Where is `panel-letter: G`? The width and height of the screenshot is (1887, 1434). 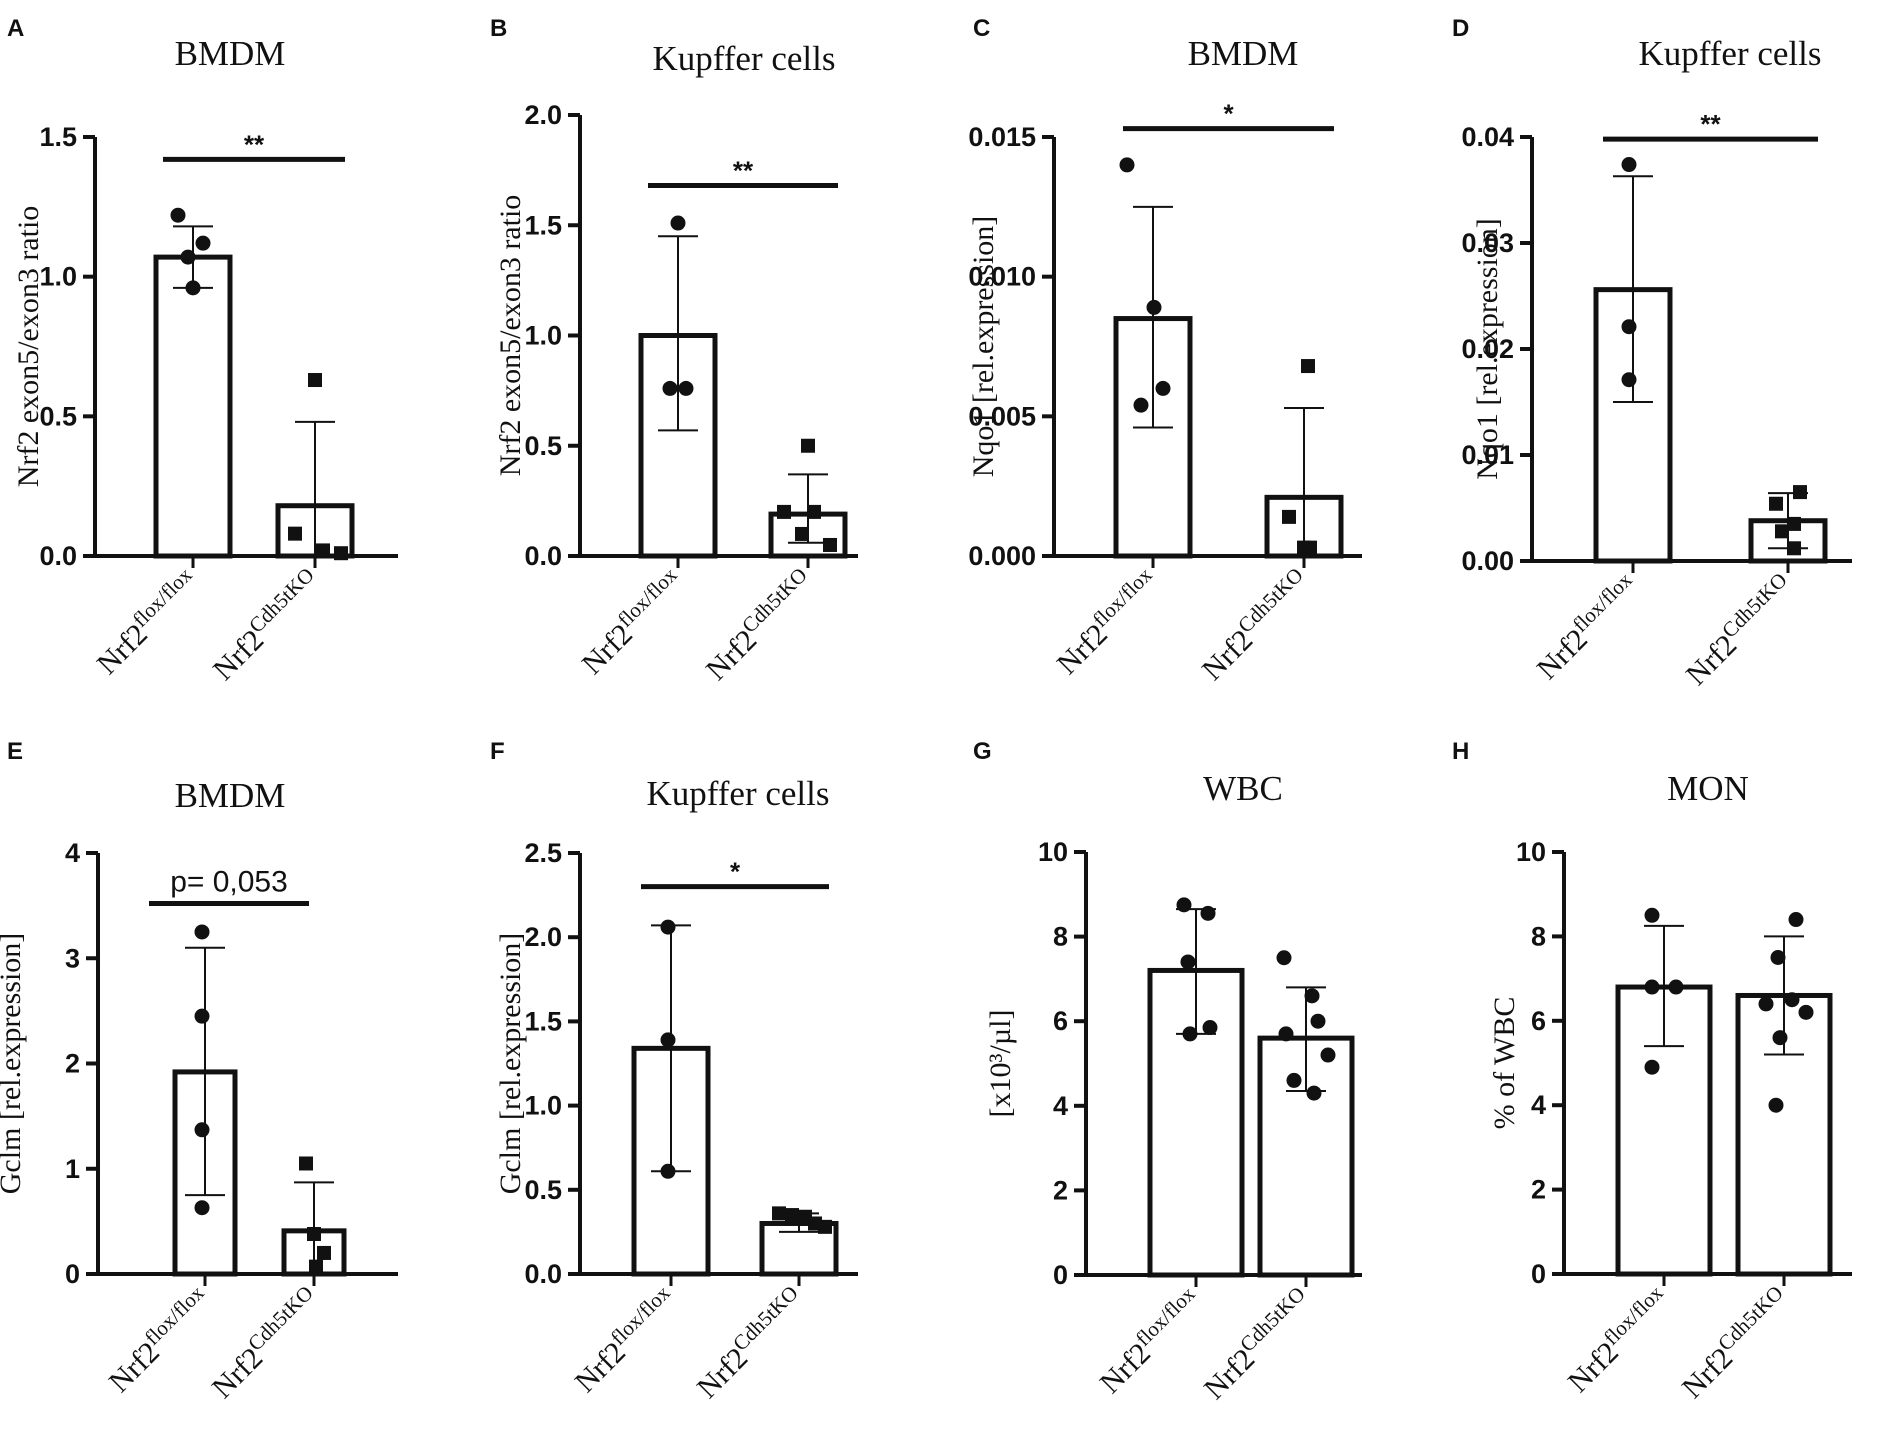 panel-letter: G is located at coordinates (982, 751).